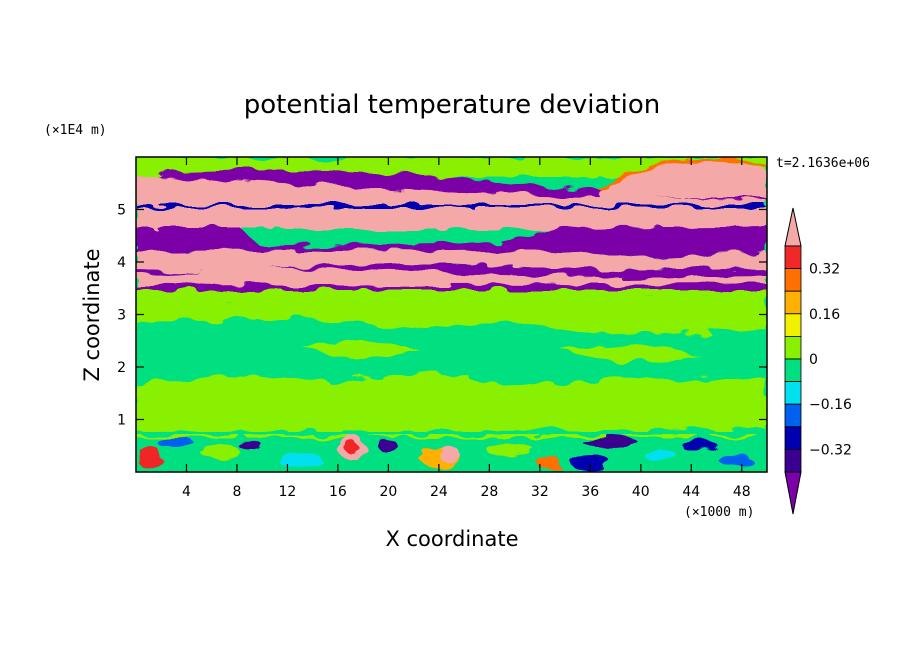 This screenshot has width=904, height=654. Describe the element at coordinates (451, 296) in the screenshot. I see `band-lime-under` at that location.